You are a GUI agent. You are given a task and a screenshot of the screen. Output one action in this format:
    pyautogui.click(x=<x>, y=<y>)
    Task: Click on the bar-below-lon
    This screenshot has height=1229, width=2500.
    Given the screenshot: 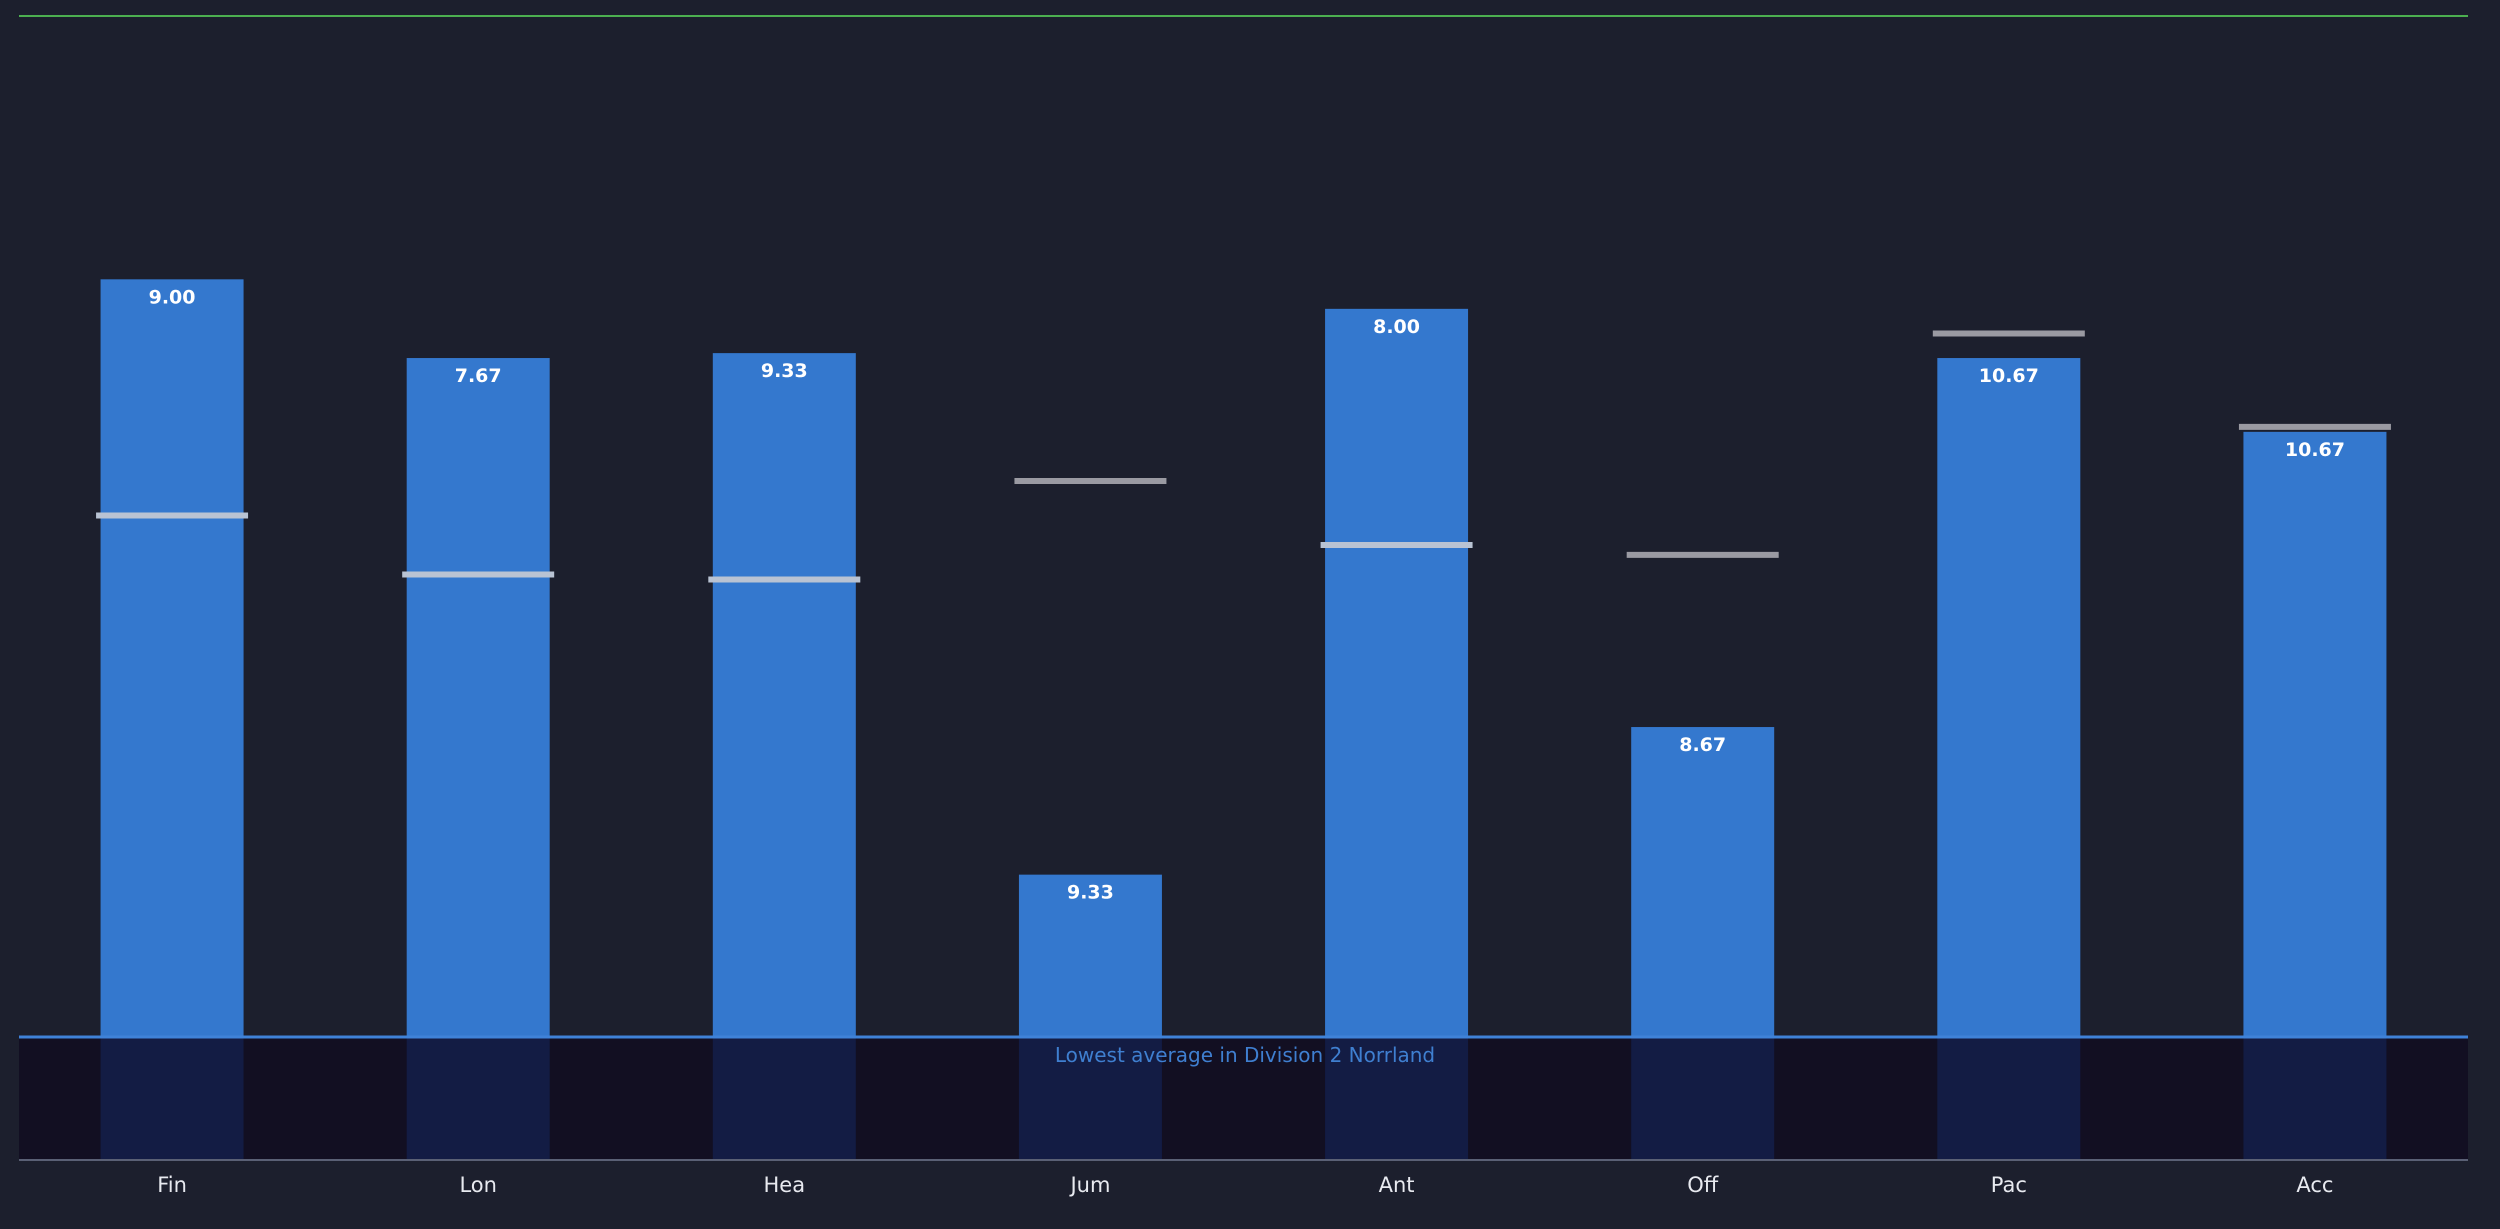 What is the action you would take?
    pyautogui.click(x=478, y=1098)
    